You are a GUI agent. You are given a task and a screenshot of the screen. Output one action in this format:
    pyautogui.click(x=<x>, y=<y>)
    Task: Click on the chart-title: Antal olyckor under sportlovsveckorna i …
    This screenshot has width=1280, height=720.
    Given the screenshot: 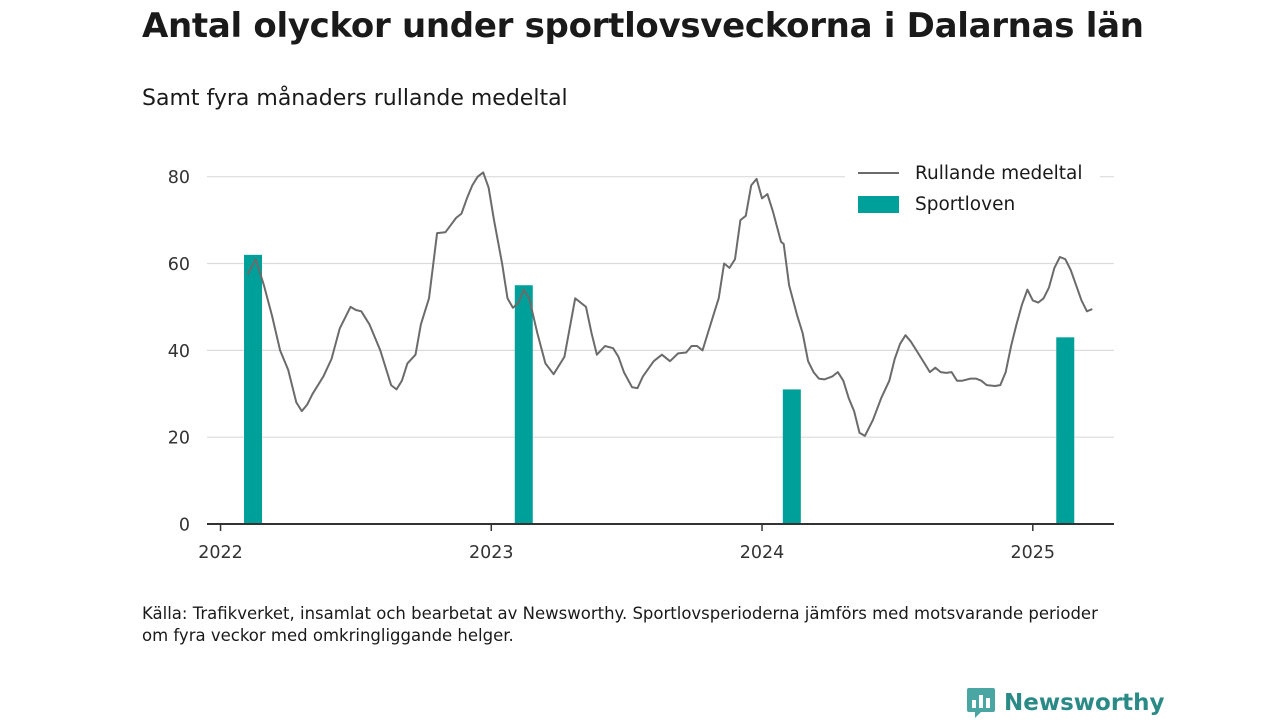 What is the action you would take?
    pyautogui.click(x=643, y=26)
    